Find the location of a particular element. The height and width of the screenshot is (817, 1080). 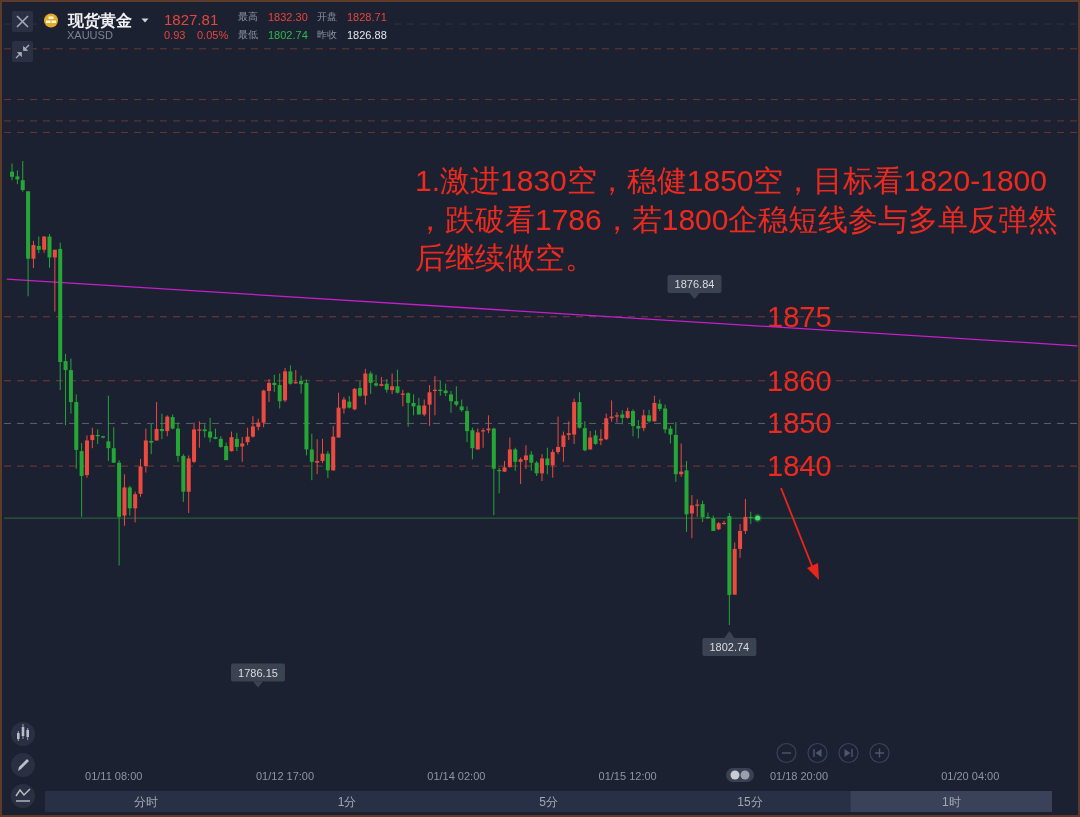

annotation: 15分 is located at coordinates (750, 801).